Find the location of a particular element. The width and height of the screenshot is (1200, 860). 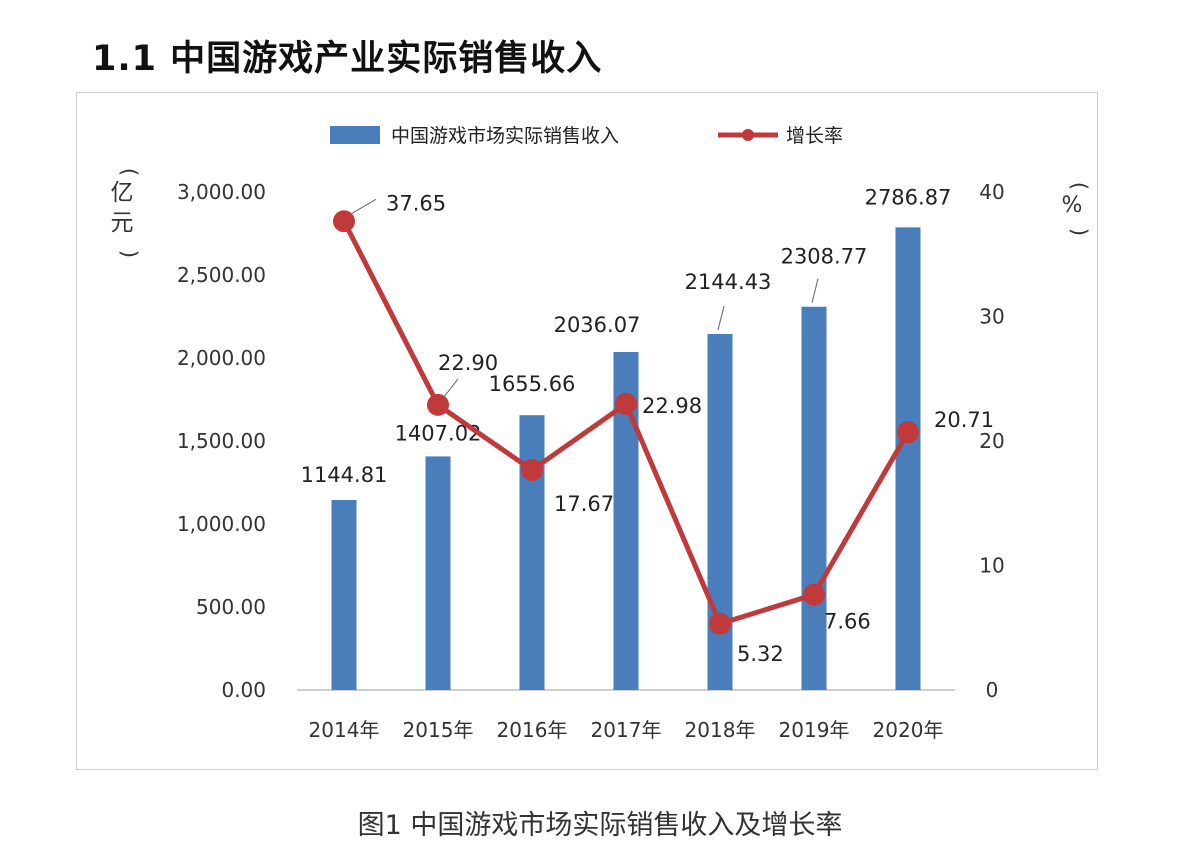

x-tick-label: 2015年 is located at coordinates (438, 730).